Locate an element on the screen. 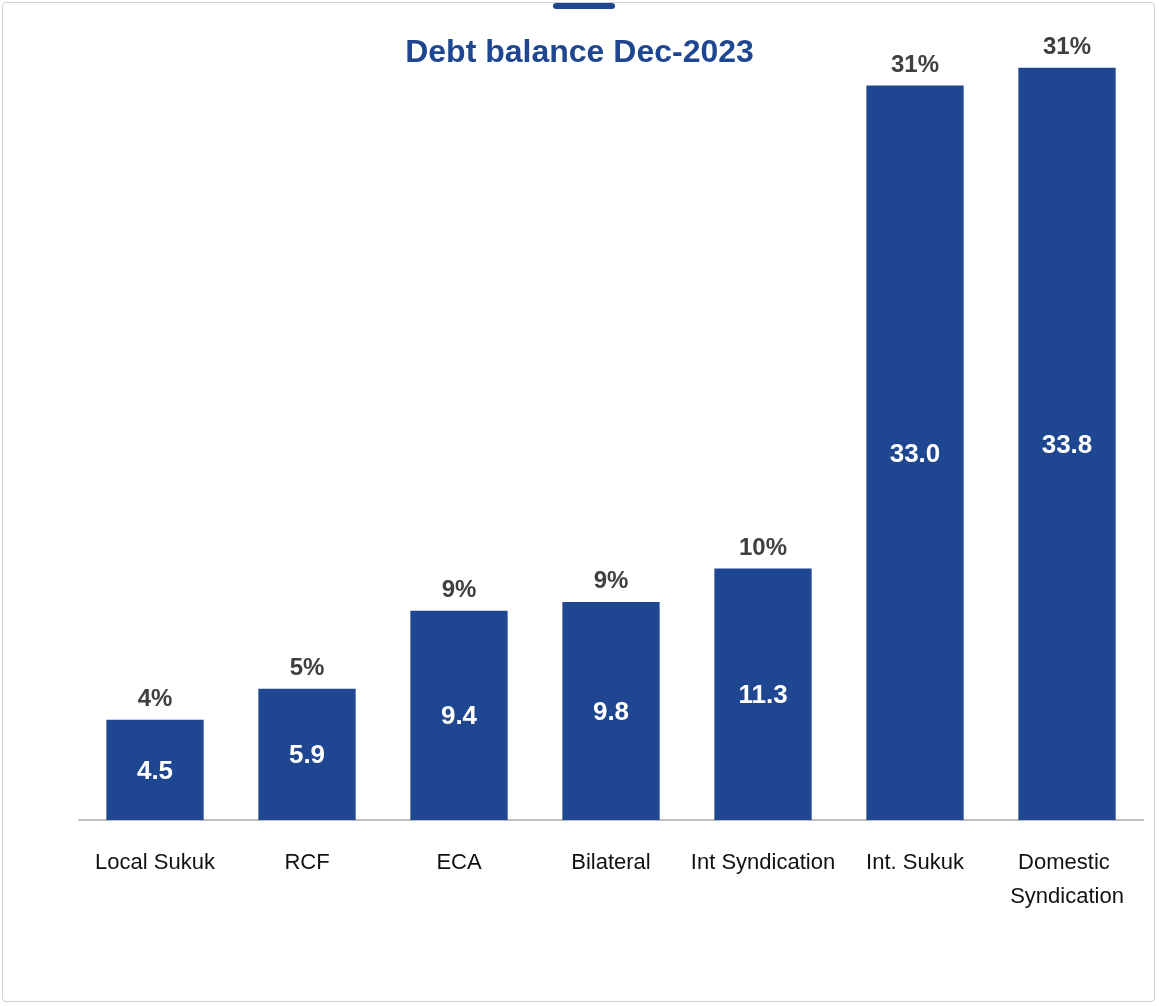 The image size is (1159, 1006). x-tick-label: Domestic Syndication is located at coordinates (1067, 878).